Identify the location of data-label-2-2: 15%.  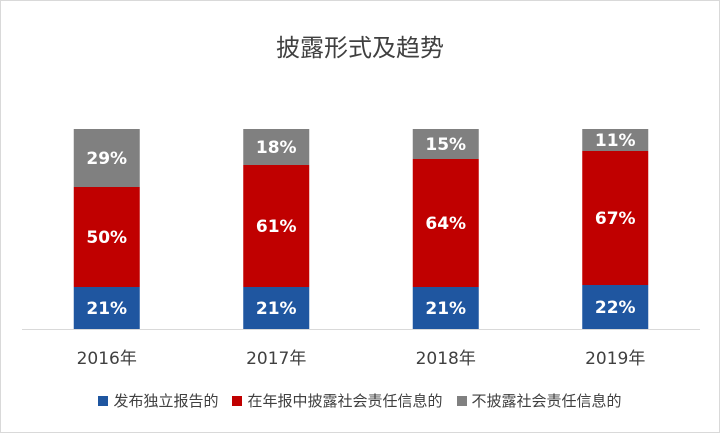
(445, 145).